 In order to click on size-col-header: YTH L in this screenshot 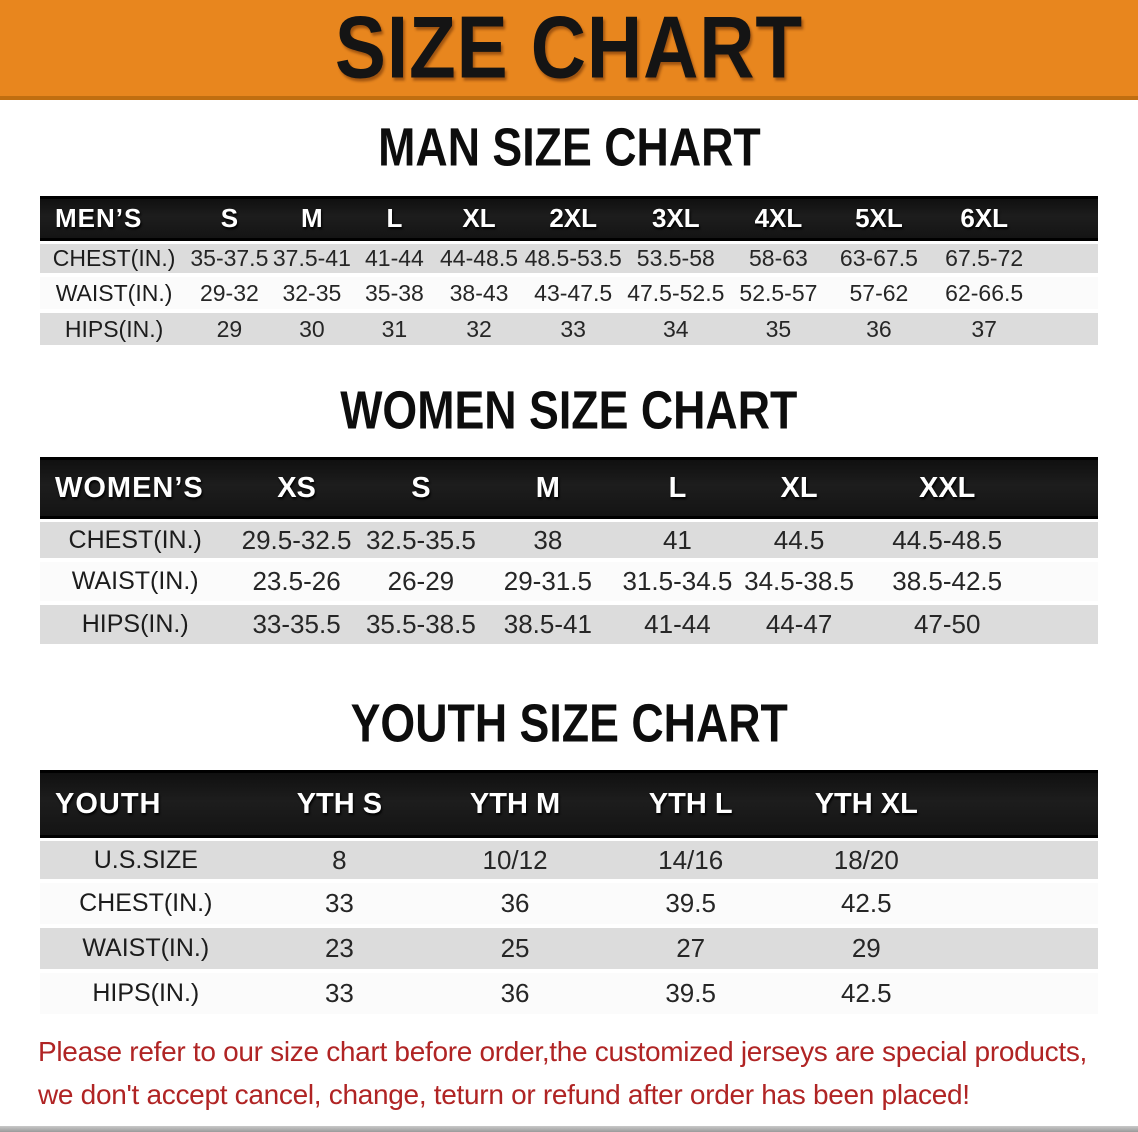, I will do `click(690, 804)`.